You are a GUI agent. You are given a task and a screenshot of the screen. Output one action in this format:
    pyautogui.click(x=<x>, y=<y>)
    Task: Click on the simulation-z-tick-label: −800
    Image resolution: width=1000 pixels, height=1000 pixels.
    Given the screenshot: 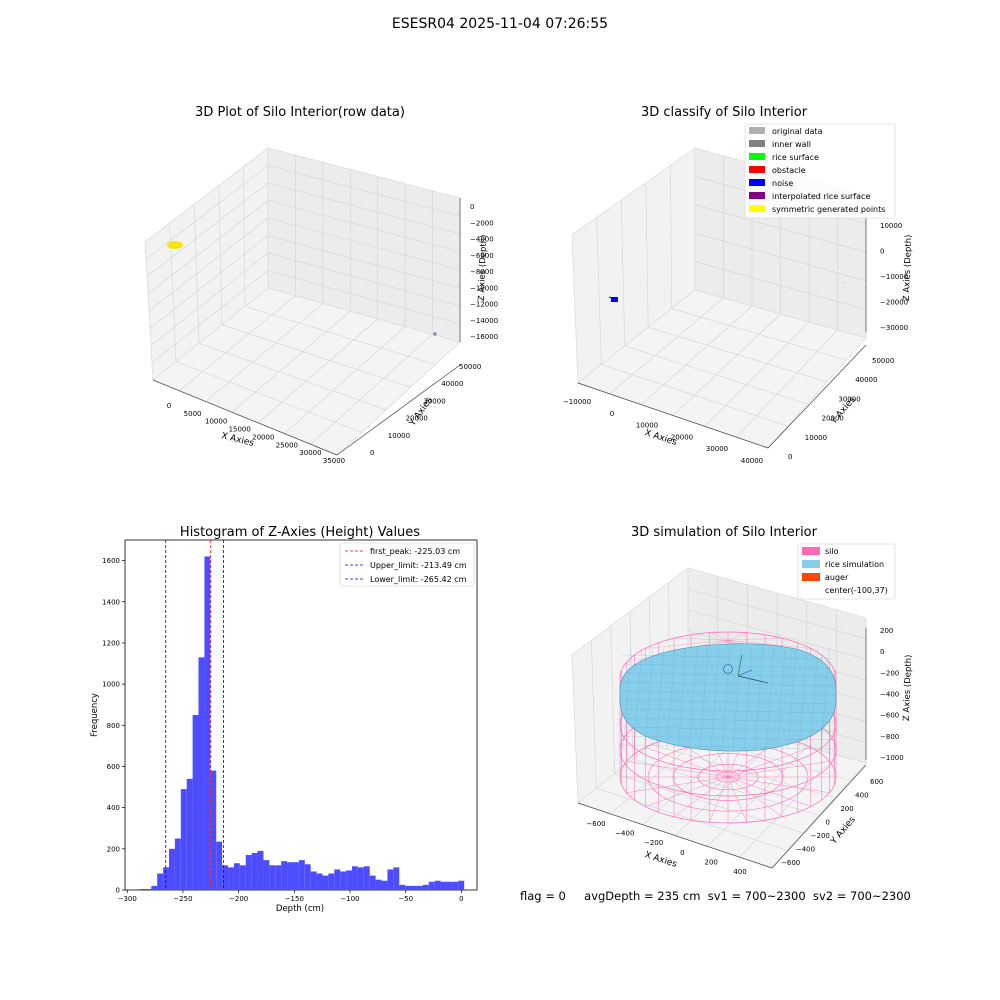 What is the action you would take?
    pyautogui.click(x=889, y=737)
    